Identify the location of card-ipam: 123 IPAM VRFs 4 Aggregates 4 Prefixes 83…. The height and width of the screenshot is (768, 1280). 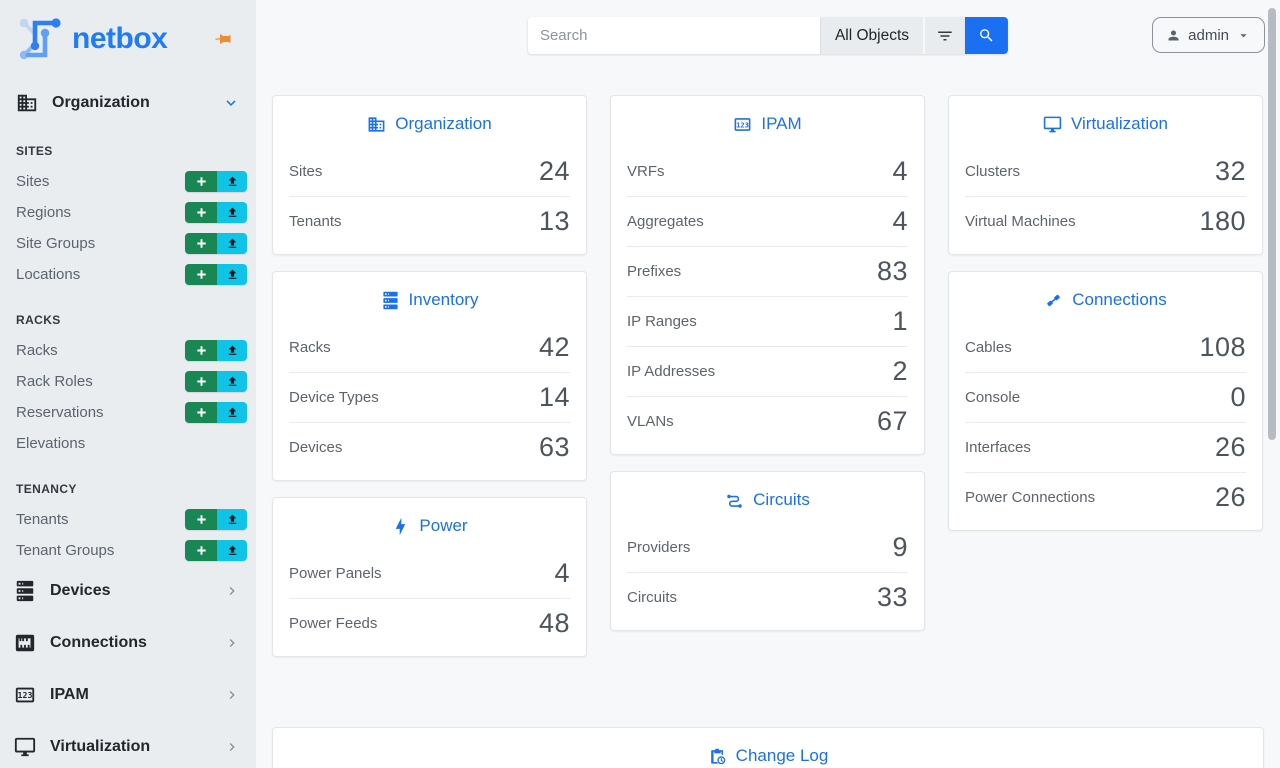
(767, 275).